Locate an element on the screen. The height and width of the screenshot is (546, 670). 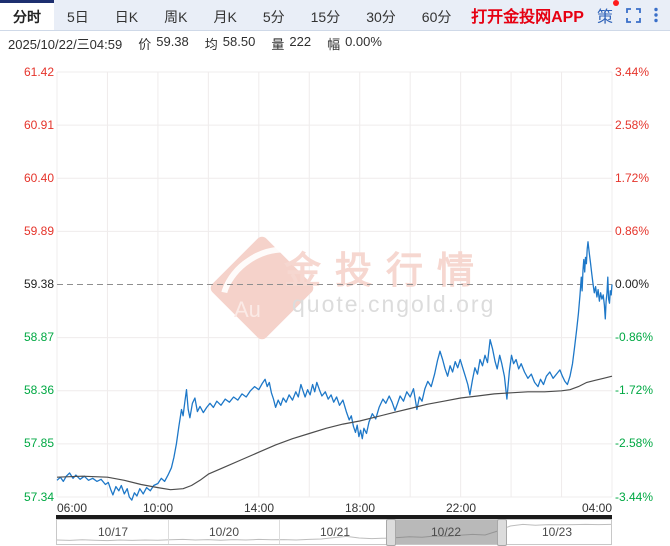
y-tick-left: 61.42 is located at coordinates (38, 72).